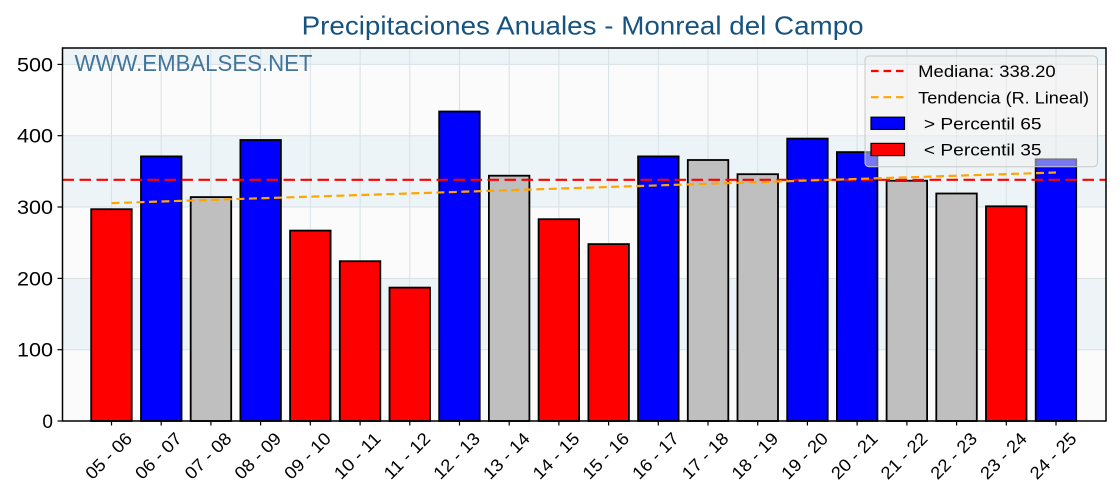 Image resolution: width=1120 pixels, height=500 pixels. What do you see at coordinates (35, 208) in the screenshot?
I see `svg-text: 300` at bounding box center [35, 208].